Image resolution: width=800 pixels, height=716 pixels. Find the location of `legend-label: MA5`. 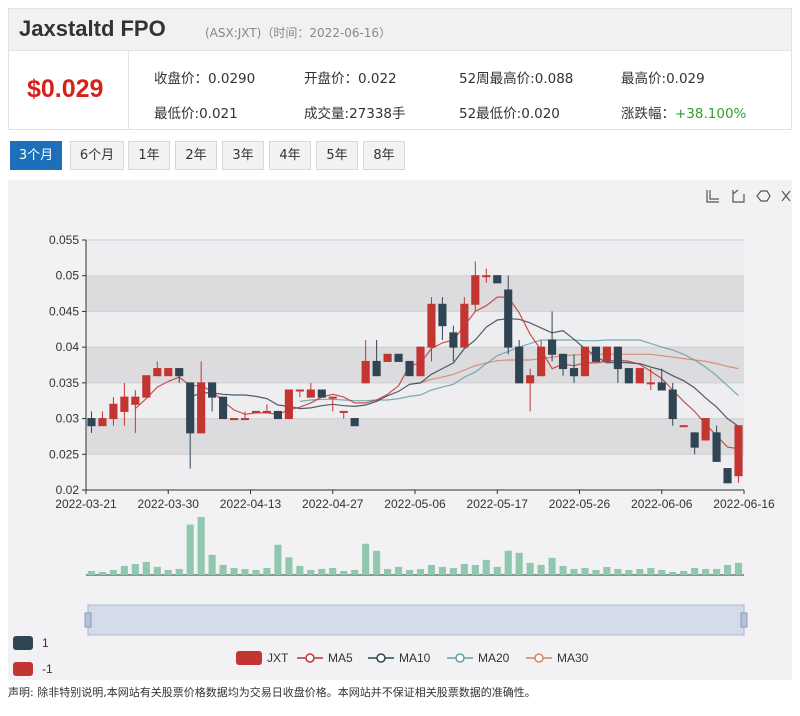

legend-label: MA5 is located at coordinates (340, 658).